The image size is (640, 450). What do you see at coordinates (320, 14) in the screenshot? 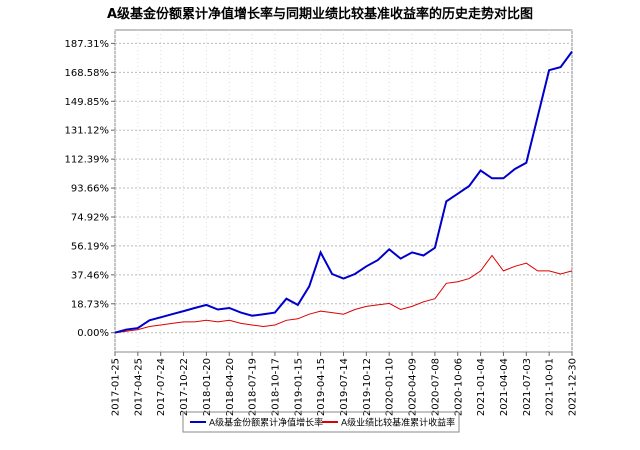
I see `chart-title: A级基金份额累计净值增长率与同期业绩比较基准收益率的历史走势对比图` at bounding box center [320, 14].